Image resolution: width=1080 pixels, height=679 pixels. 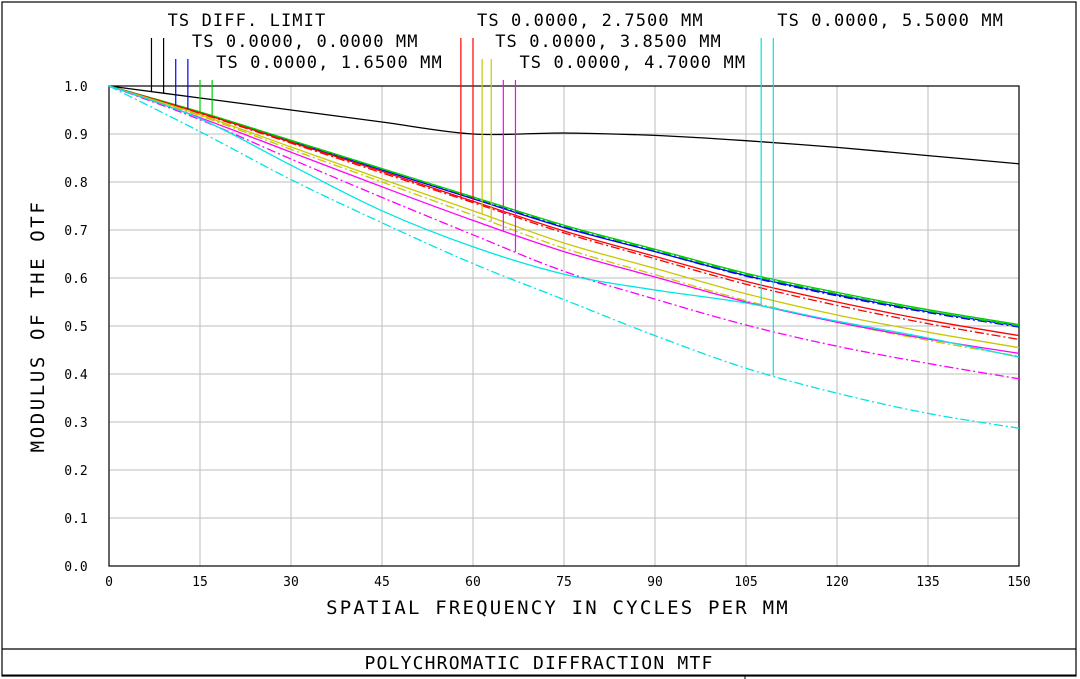 What do you see at coordinates (382, 582) in the screenshot?
I see `x-tick-label: 45` at bounding box center [382, 582].